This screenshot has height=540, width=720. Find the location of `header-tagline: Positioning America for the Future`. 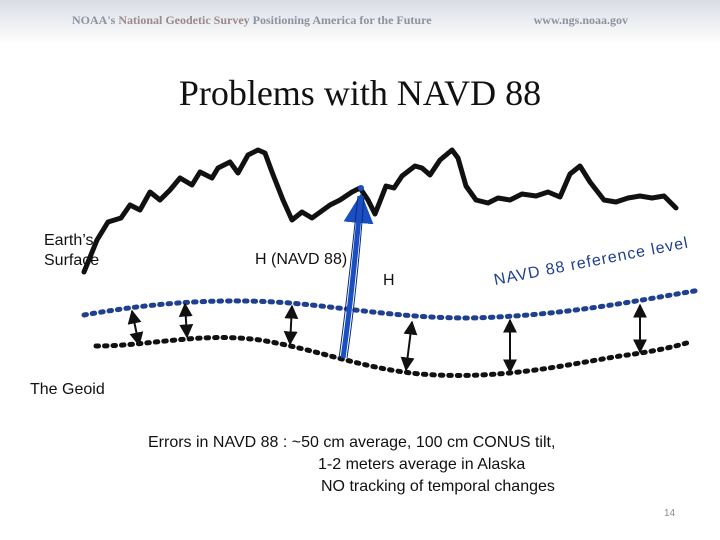

header-tagline: Positioning America for the Future is located at coordinates (342, 20).